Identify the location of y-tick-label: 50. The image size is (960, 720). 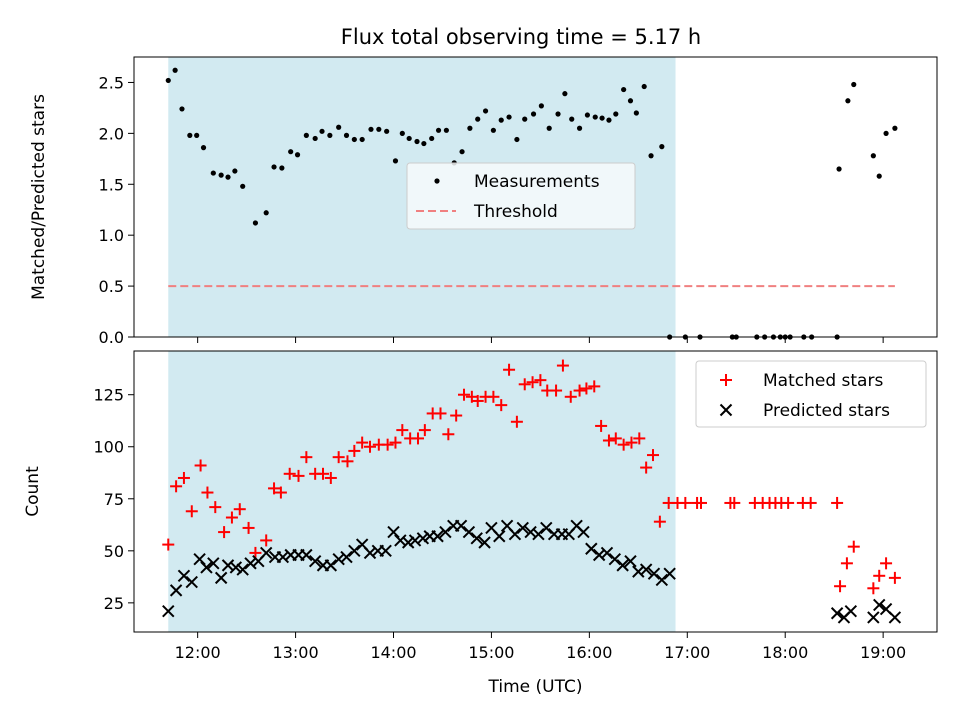
(114, 551).